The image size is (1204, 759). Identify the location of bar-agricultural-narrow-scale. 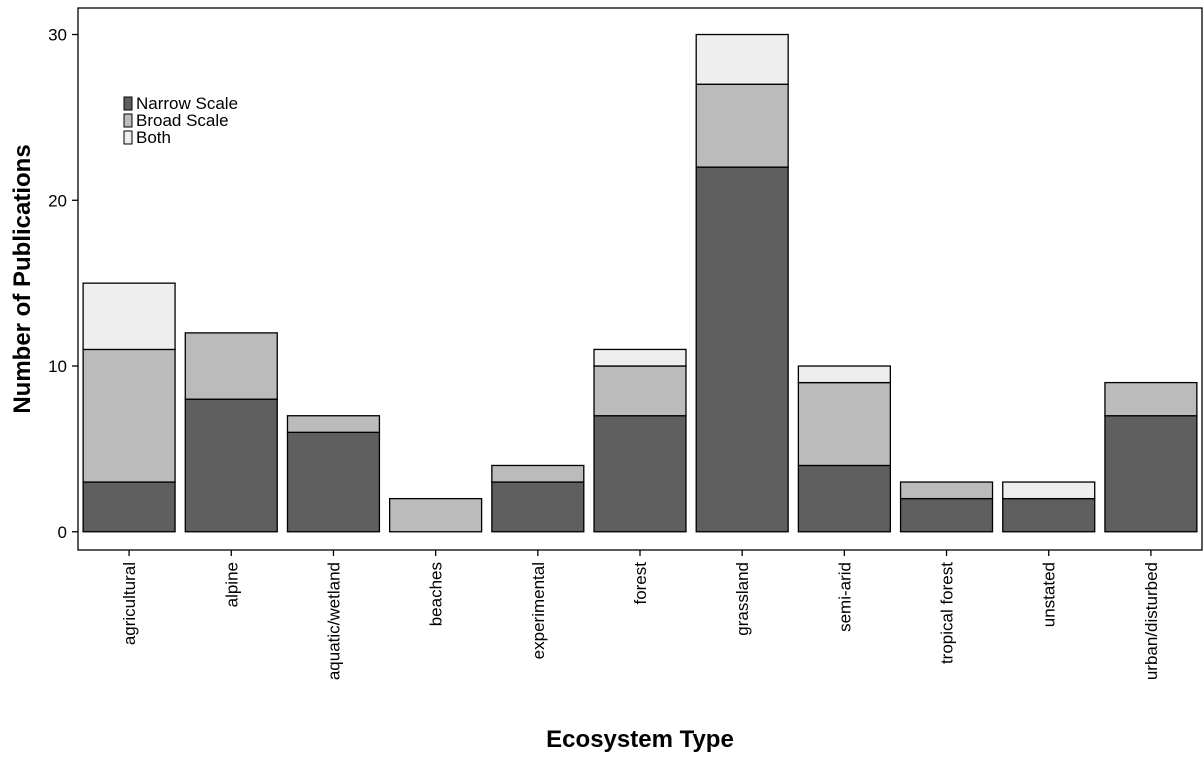
(129, 507).